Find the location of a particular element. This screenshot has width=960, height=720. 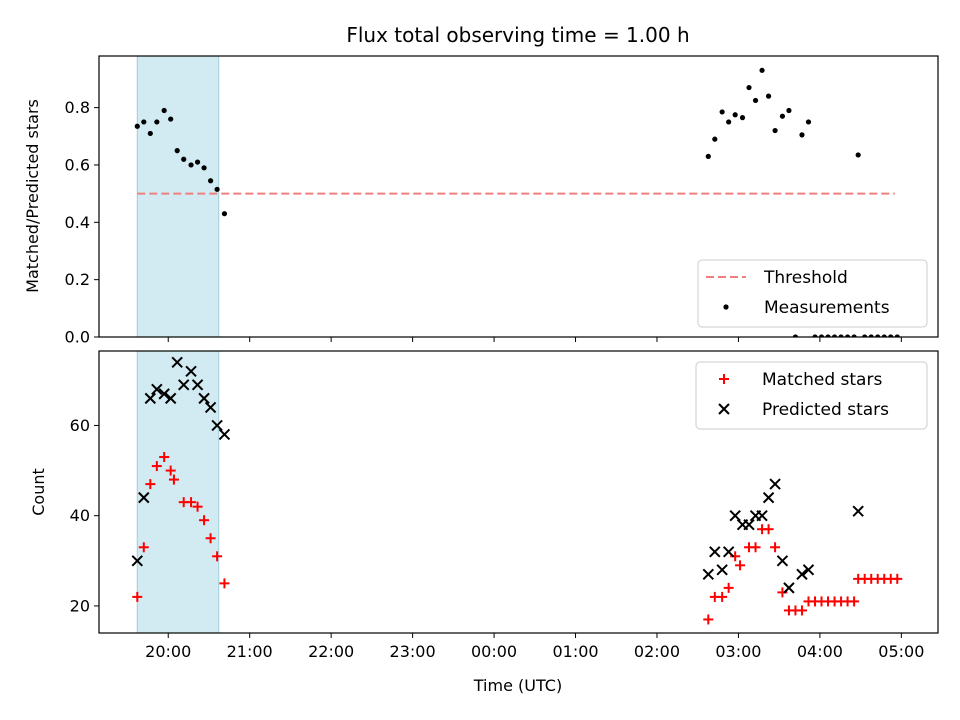

x-tick-label: 04:00 is located at coordinates (820, 651).